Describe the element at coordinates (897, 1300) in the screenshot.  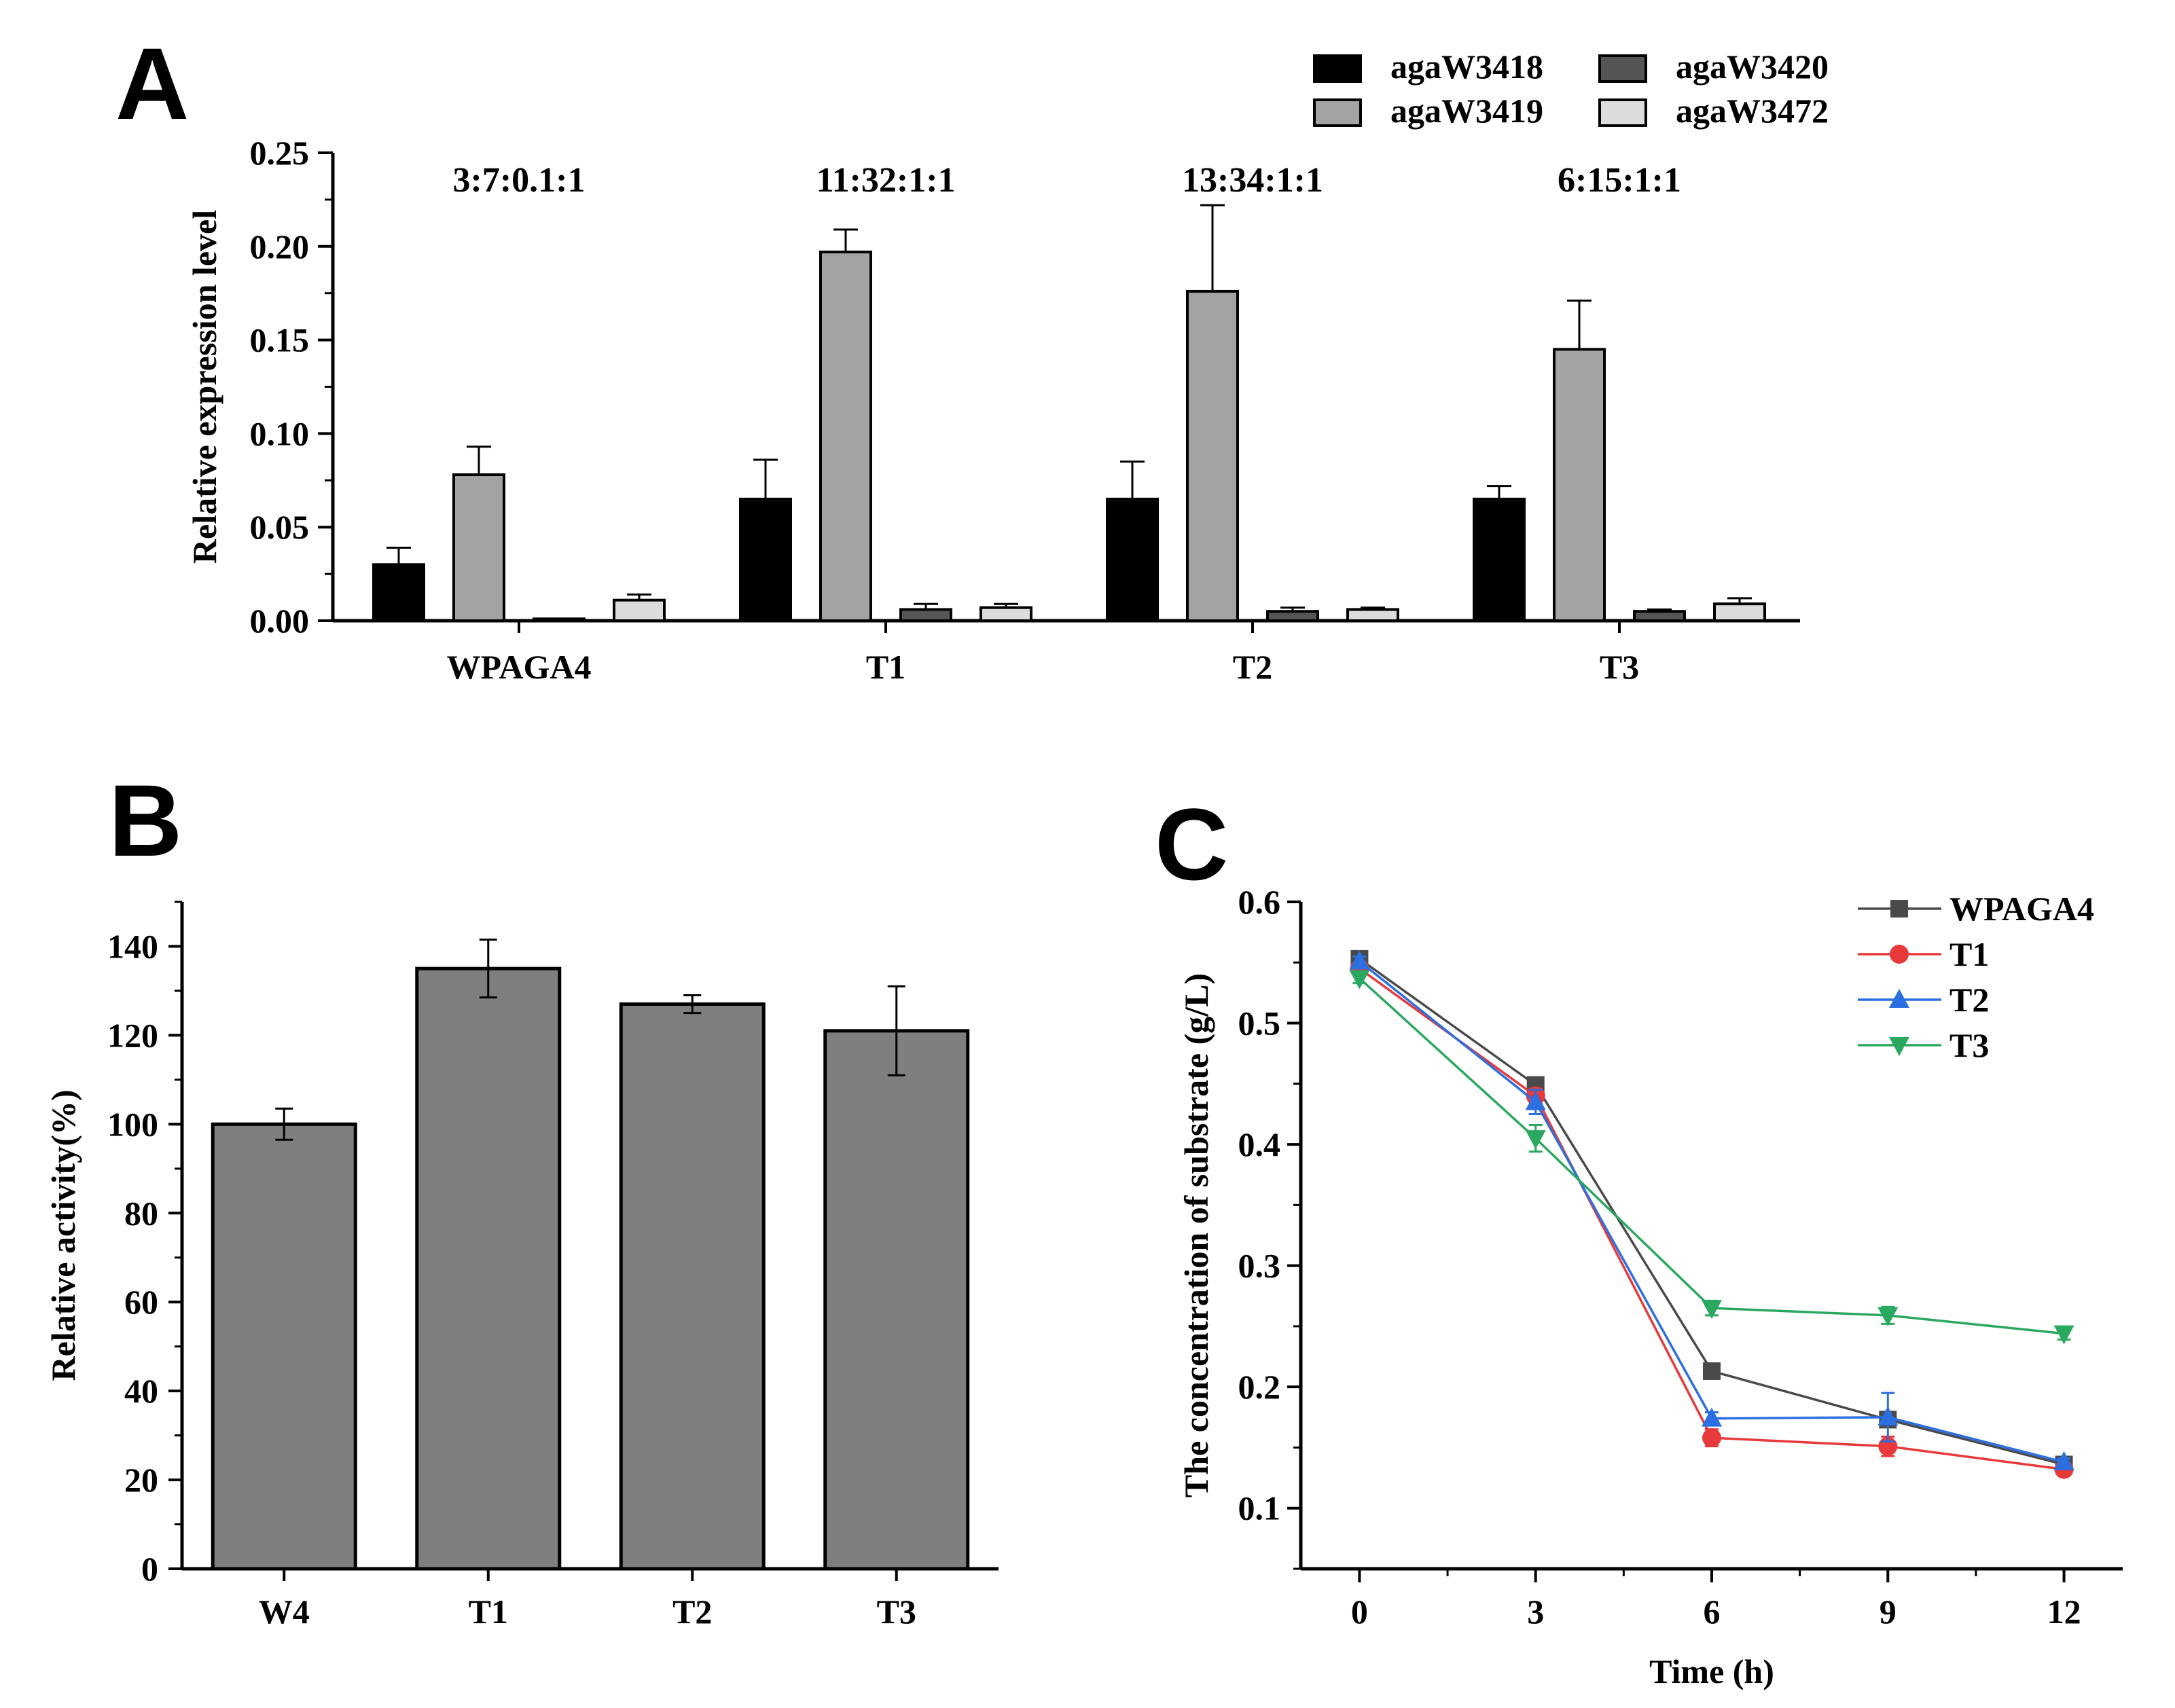
I see `bar-b-T3` at that location.